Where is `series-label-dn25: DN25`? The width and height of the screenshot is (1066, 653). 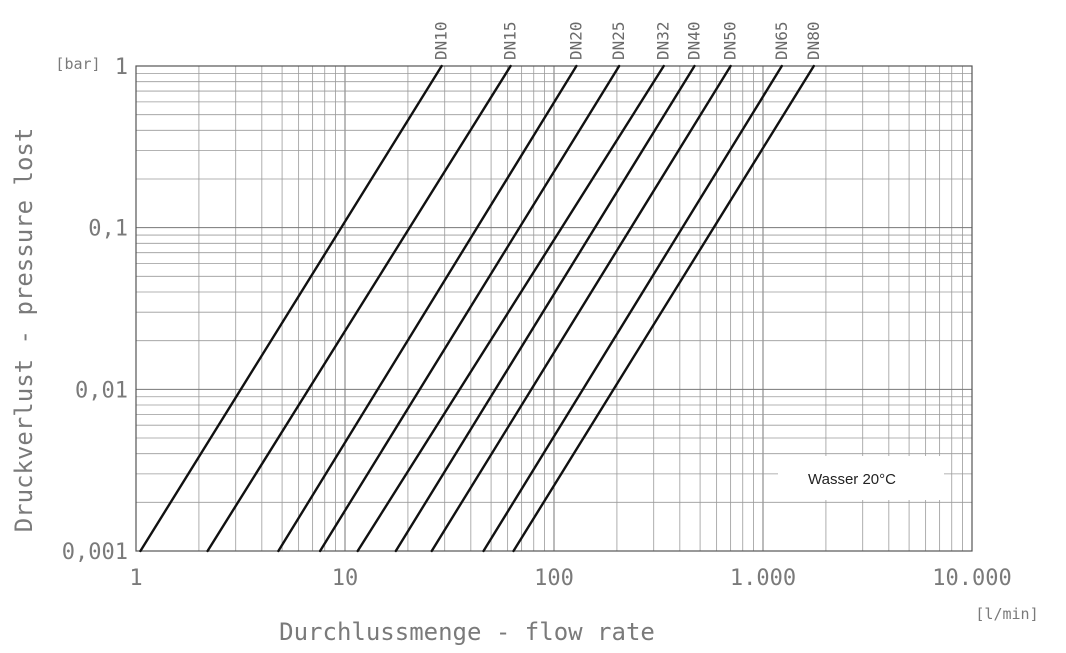 series-label-dn25: DN25 is located at coordinates (618, 40).